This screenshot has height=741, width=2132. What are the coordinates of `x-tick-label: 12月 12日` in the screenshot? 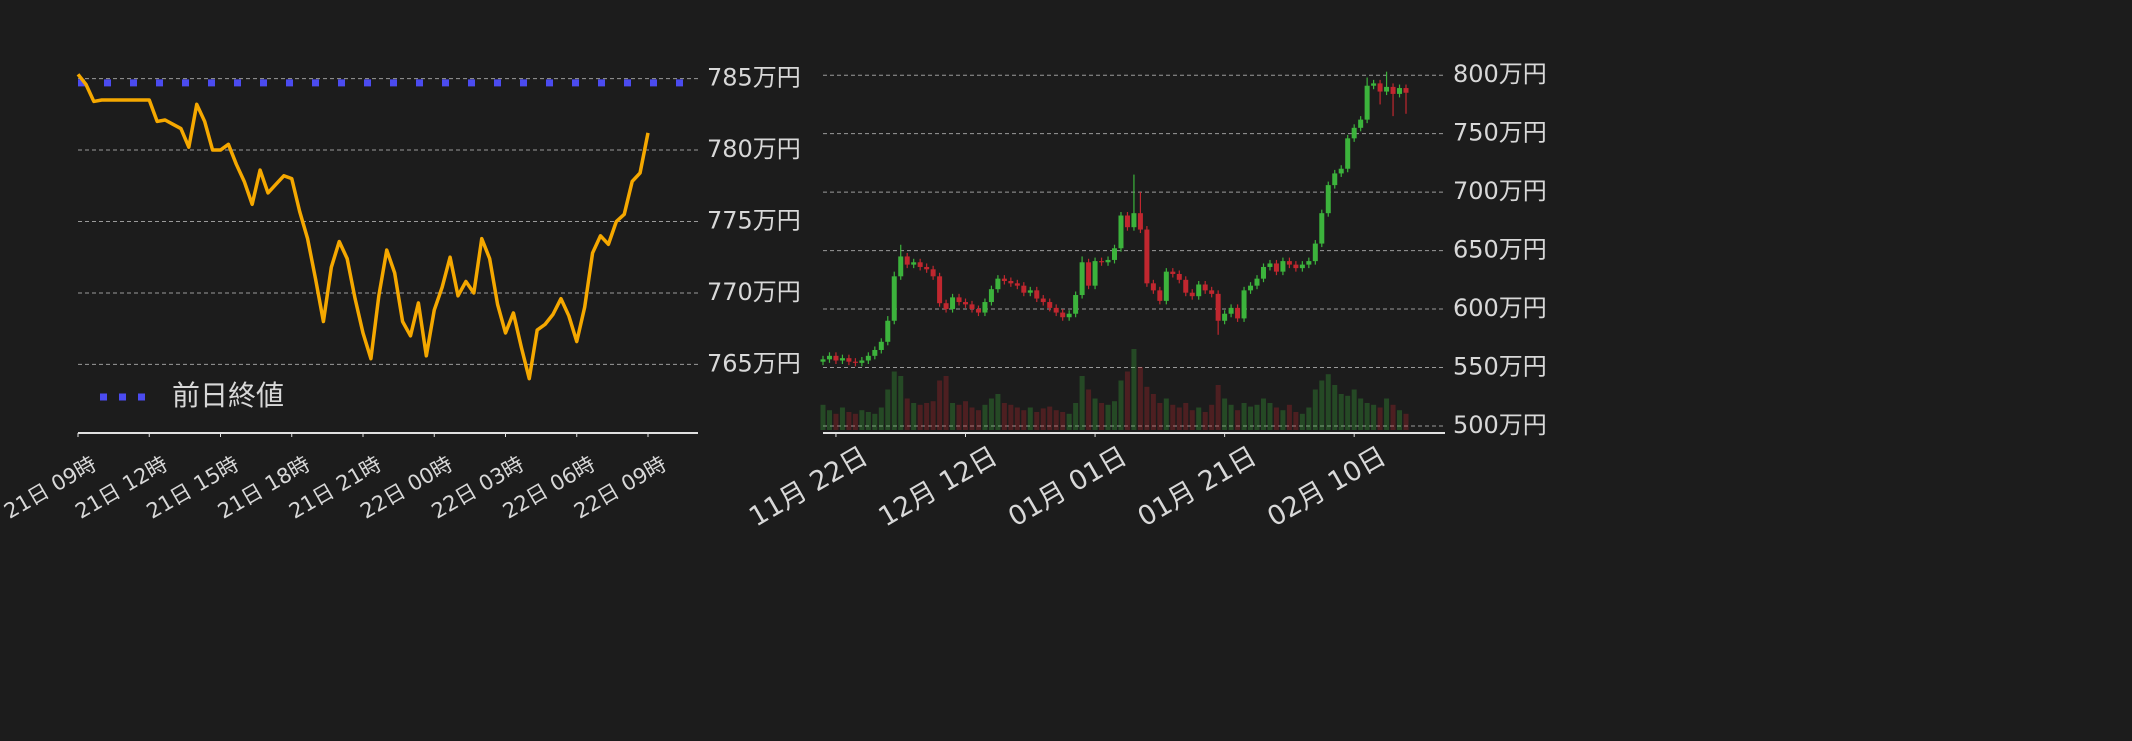 It's located at (938, 487).